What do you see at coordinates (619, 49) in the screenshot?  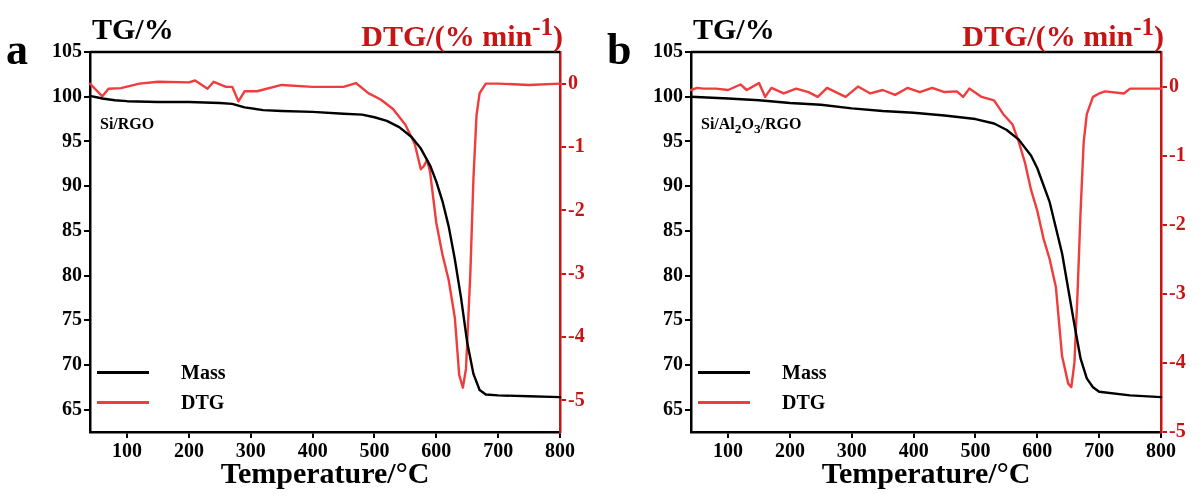 I see `text: b` at bounding box center [619, 49].